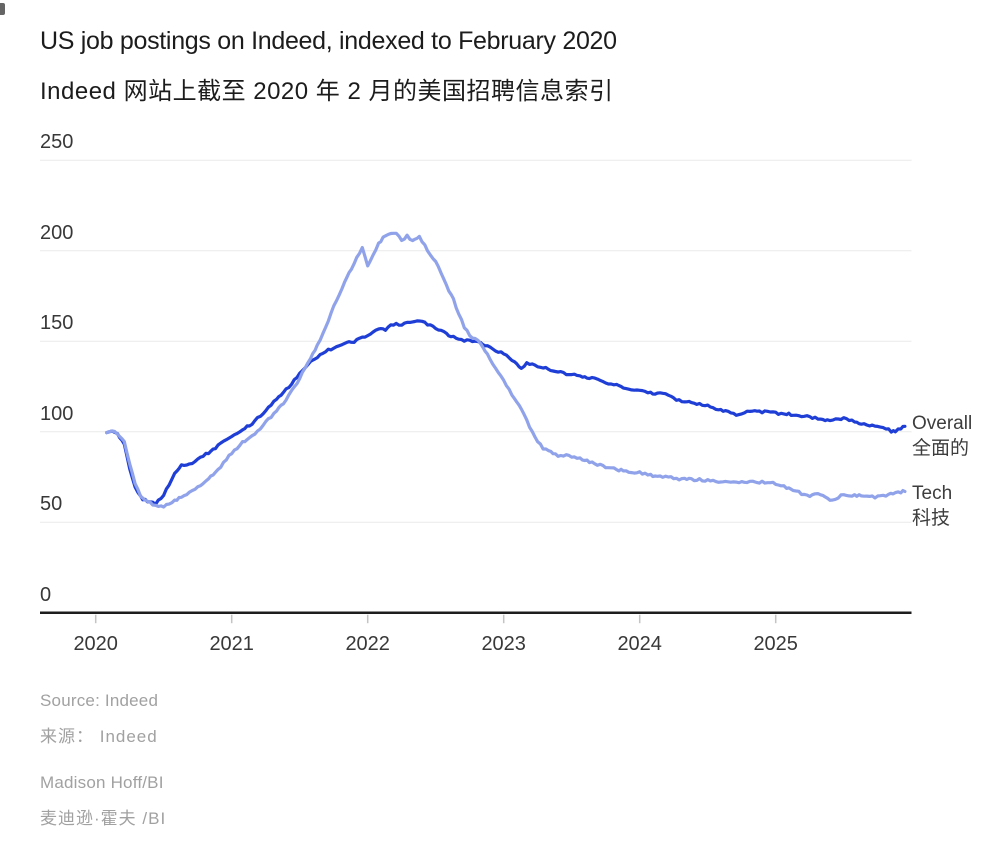  What do you see at coordinates (503, 644) in the screenshot?
I see `x-tick-label-2023: 2023` at bounding box center [503, 644].